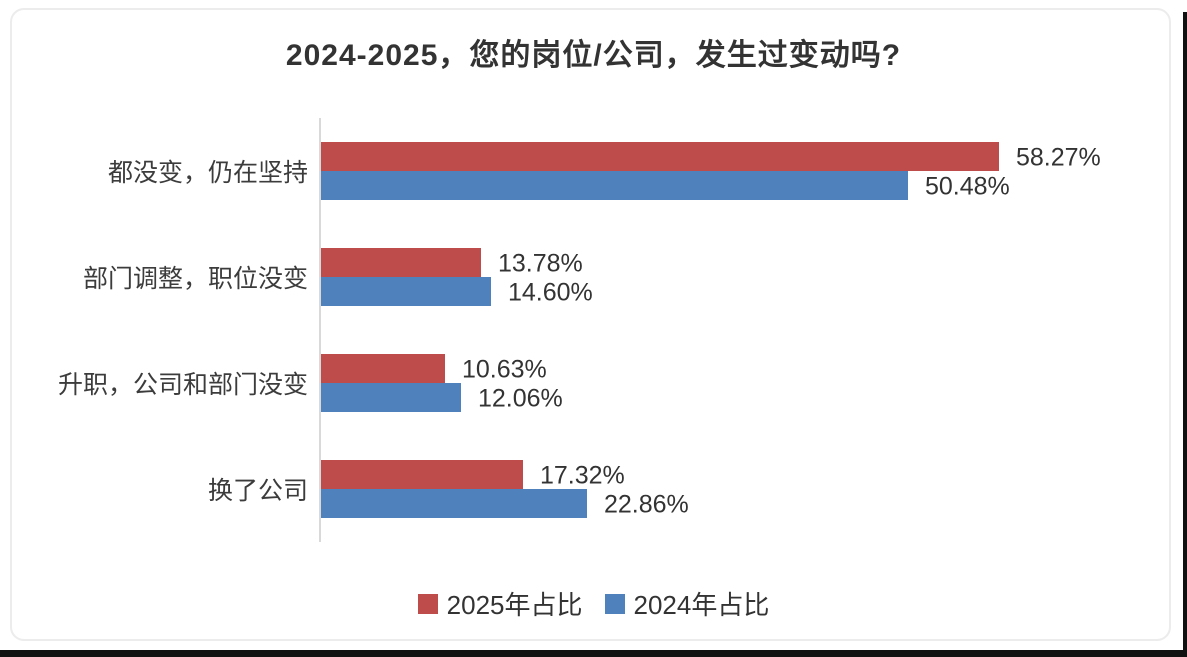 Image resolution: width=1187 pixels, height=657 pixels. I want to click on category-label: 升职，公司和部门没变, so click(182, 385).